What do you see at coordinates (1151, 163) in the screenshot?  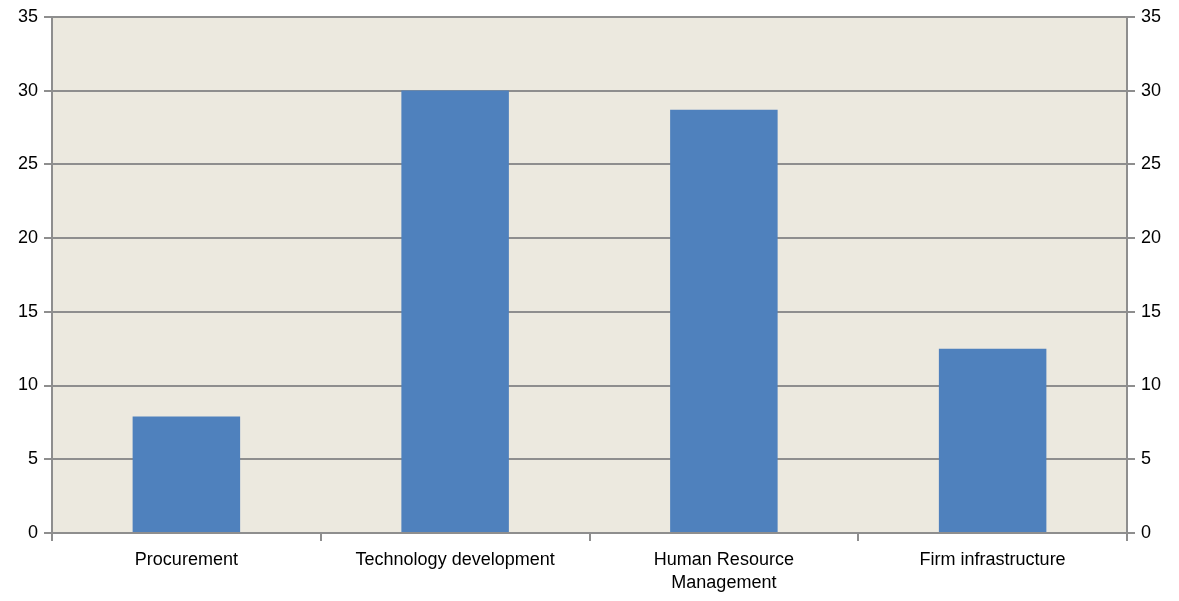 I see `y2-tick-label: 25` at bounding box center [1151, 163].